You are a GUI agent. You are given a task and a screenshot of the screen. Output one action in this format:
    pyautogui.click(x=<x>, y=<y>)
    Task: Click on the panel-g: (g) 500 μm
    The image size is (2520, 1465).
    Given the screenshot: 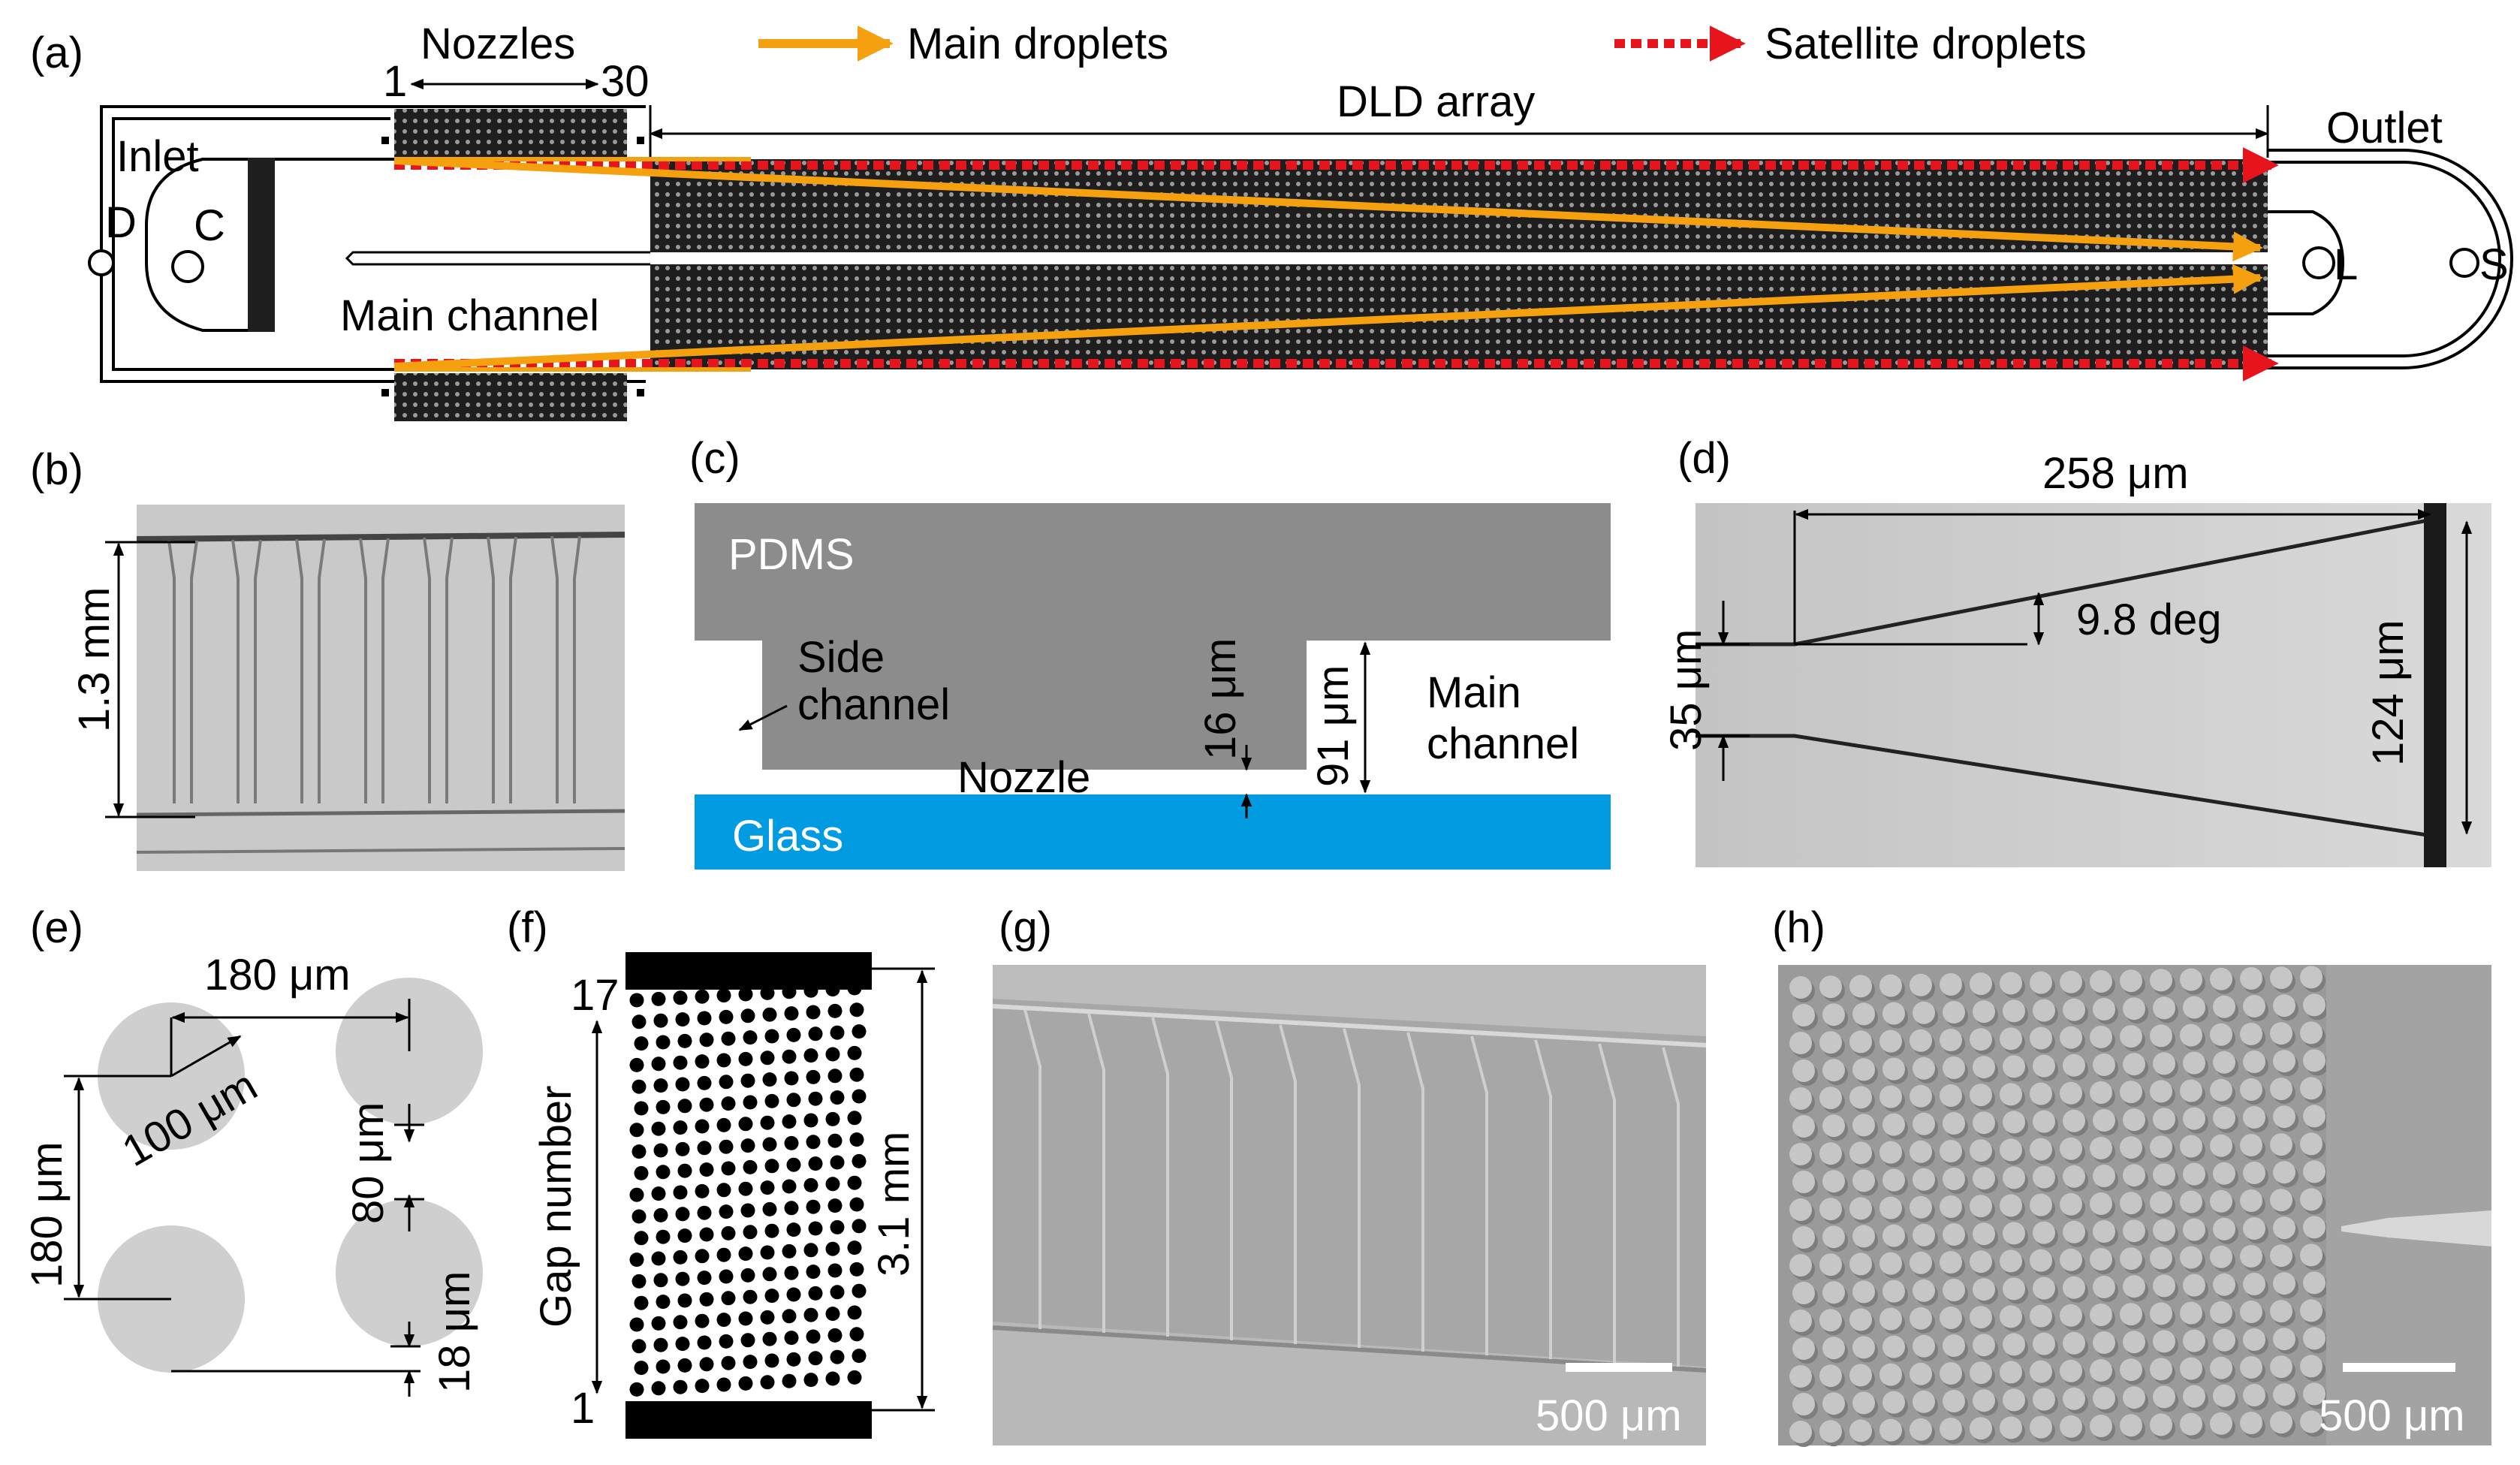 What is the action you would take?
    pyautogui.click(x=1349, y=1174)
    